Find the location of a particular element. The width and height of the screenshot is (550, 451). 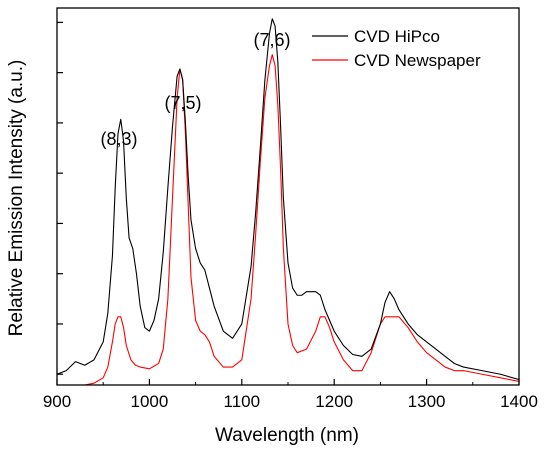

x-tick-label-1400: 1400 is located at coordinates (519, 401).